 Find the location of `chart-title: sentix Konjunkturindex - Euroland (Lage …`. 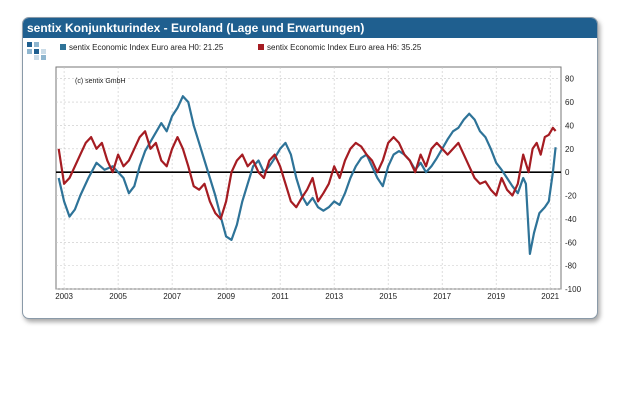

chart-title: sentix Konjunkturindex - Euroland (Lage … is located at coordinates (310, 28).